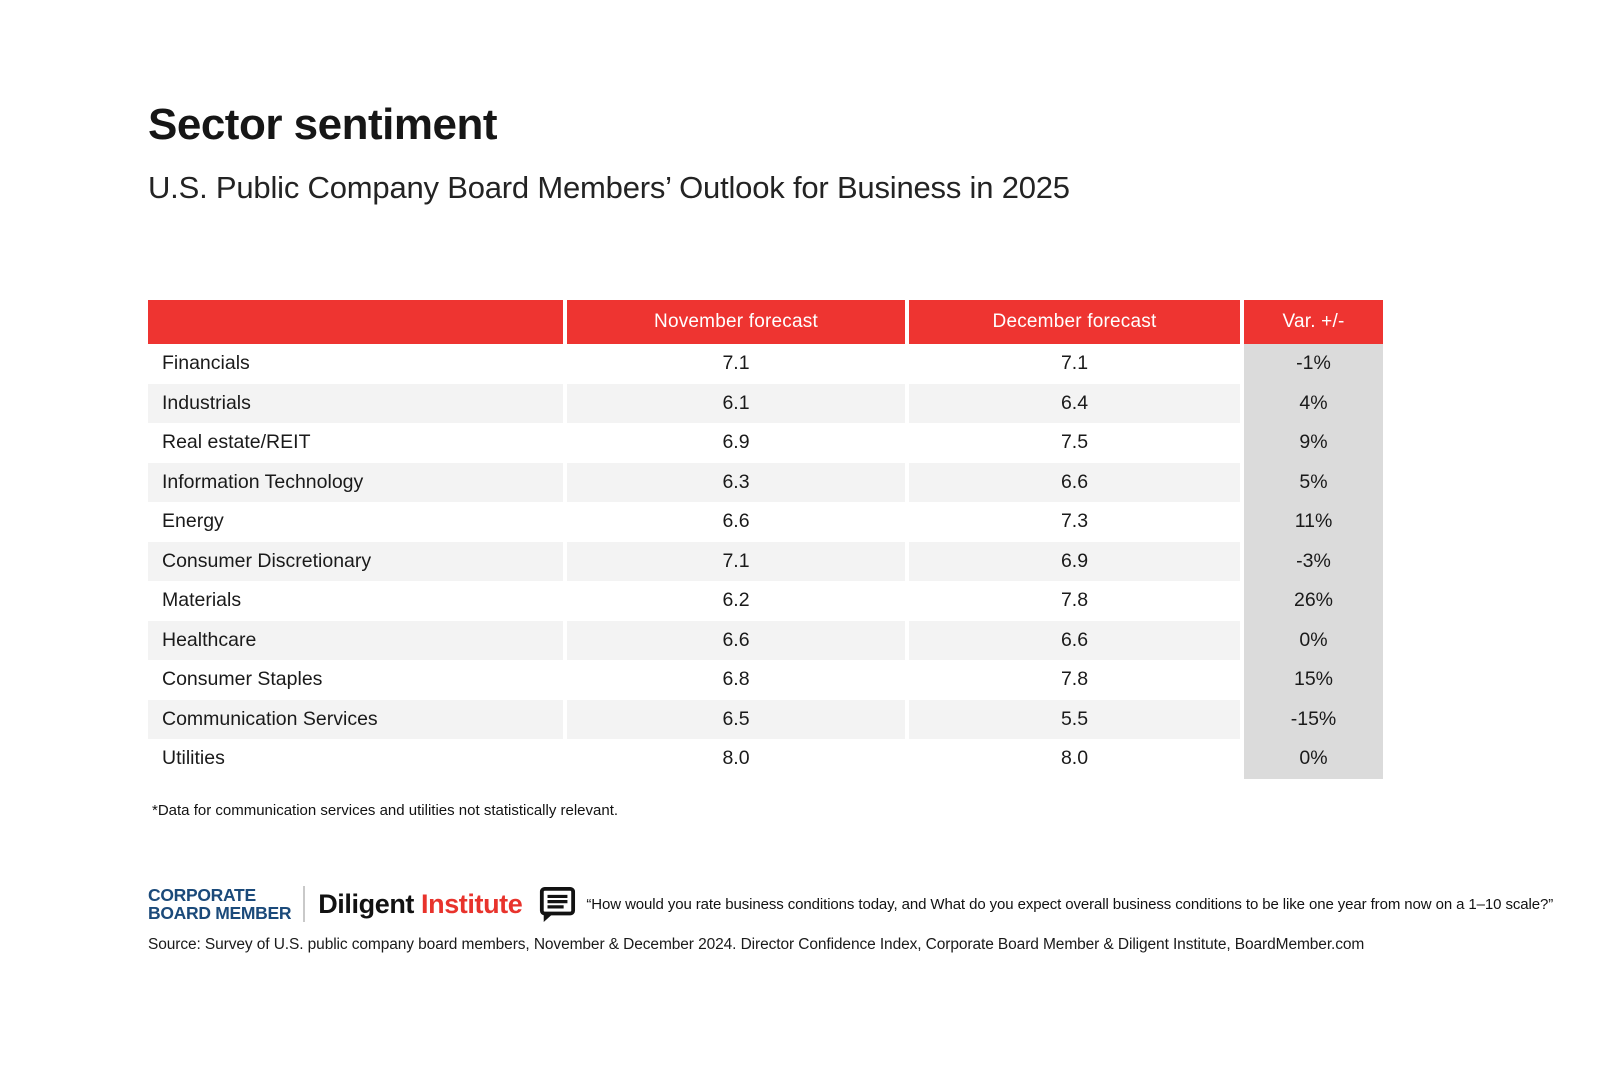 The image size is (1620, 1080). I want to click on variance-cell: -1%, so click(1313, 364).